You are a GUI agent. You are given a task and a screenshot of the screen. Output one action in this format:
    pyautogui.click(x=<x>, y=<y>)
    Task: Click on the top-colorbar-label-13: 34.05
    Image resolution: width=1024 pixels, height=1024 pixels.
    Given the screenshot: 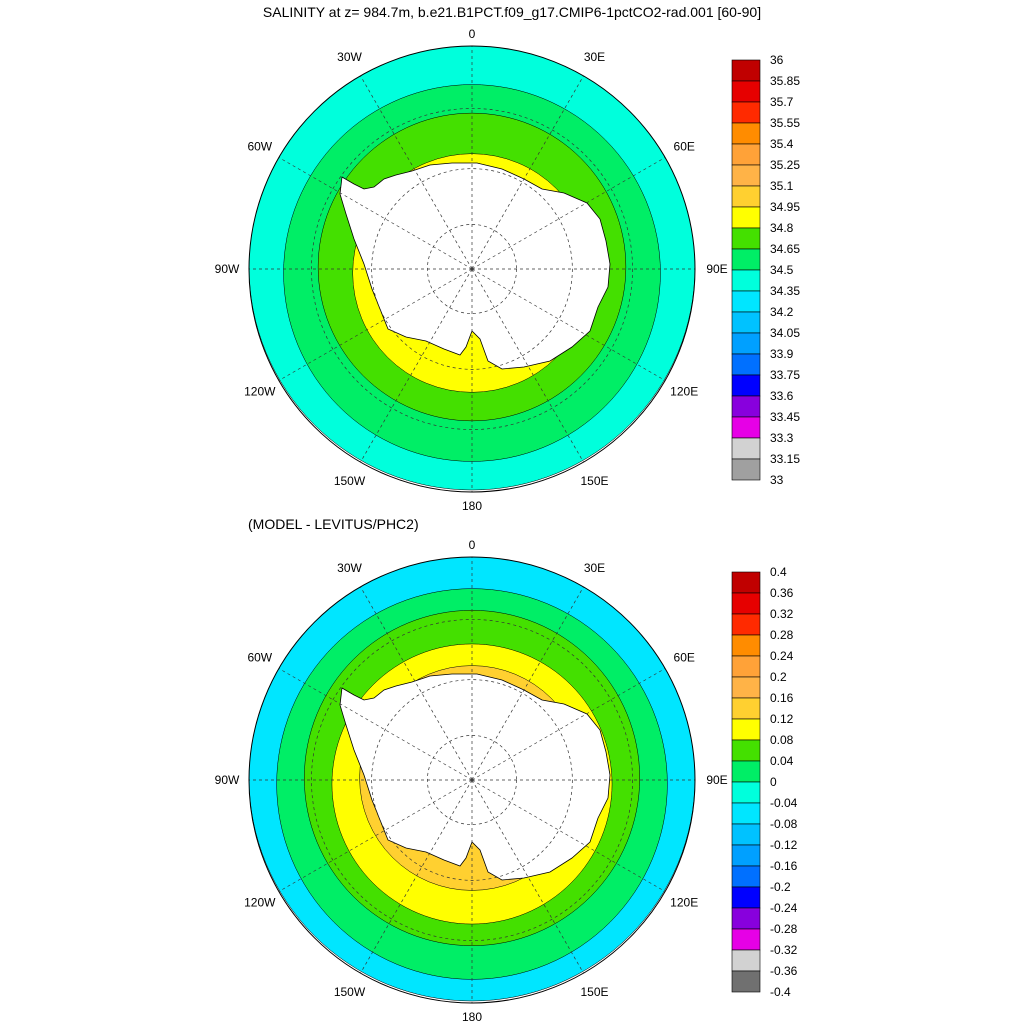 What is the action you would take?
    pyautogui.click(x=785, y=333)
    